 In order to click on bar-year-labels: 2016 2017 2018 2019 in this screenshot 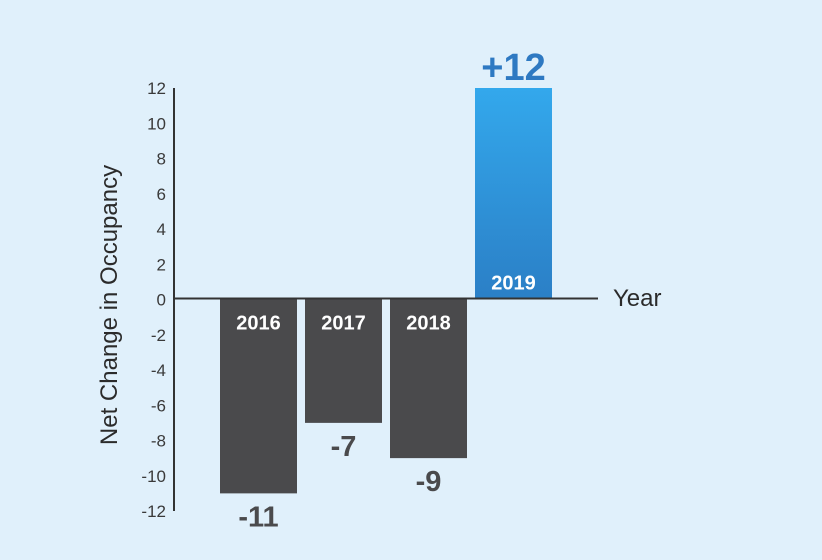, I will do `click(386, 304)`.